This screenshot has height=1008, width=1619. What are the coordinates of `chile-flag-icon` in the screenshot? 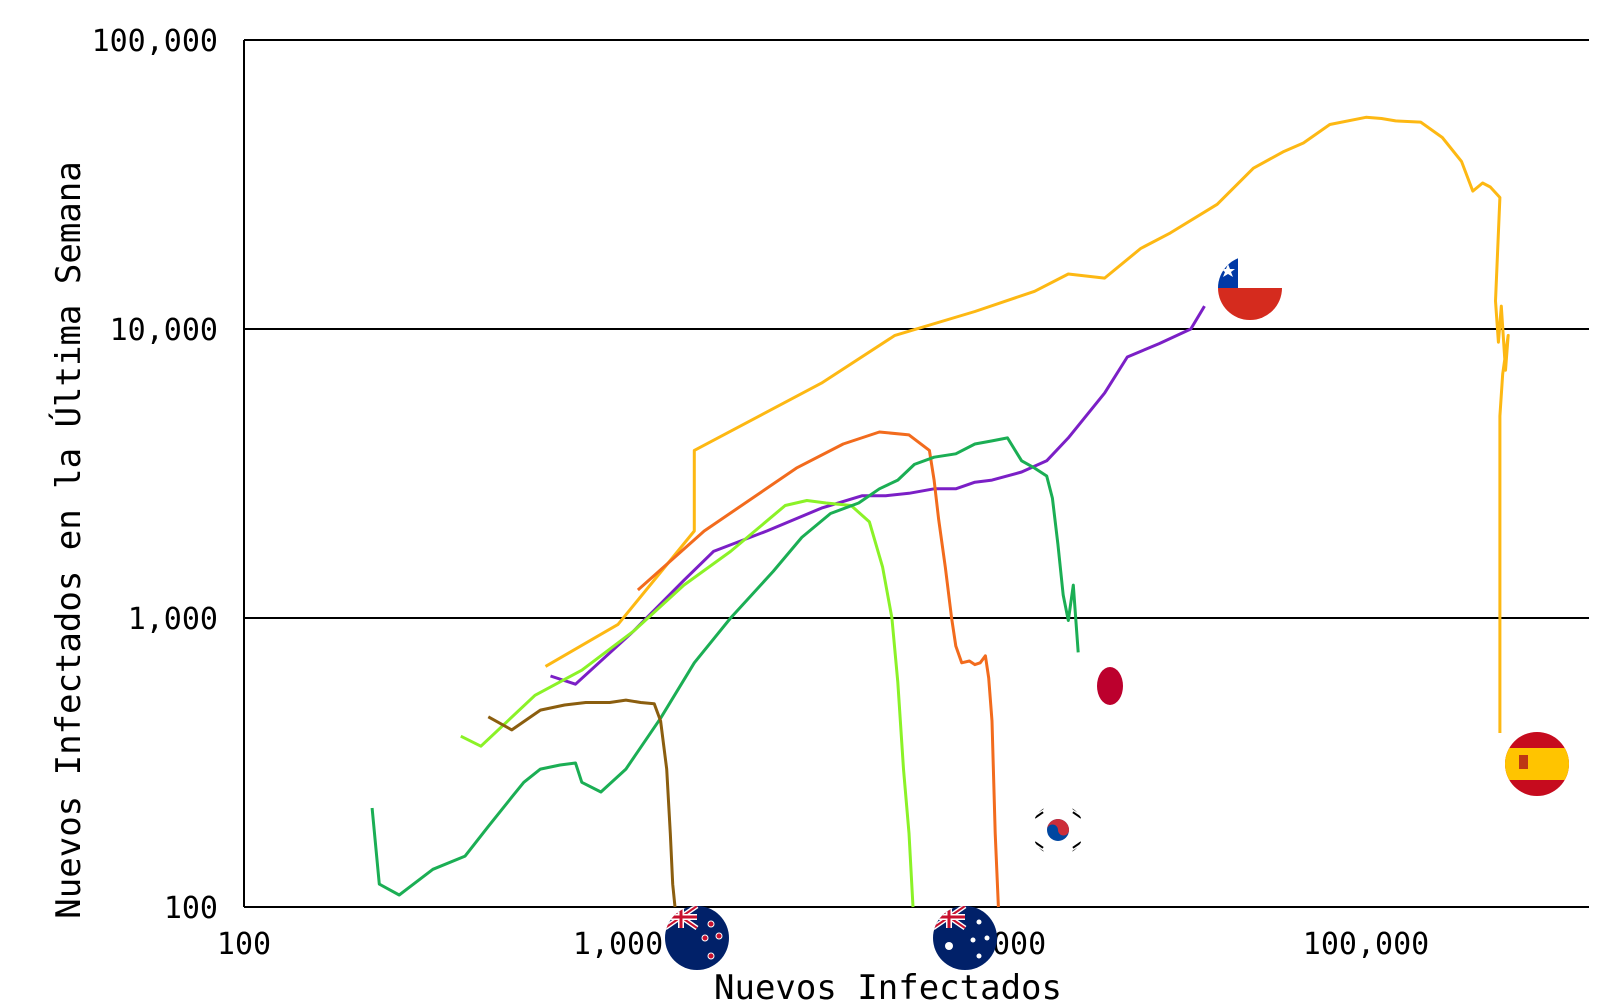 It's located at (1250, 288).